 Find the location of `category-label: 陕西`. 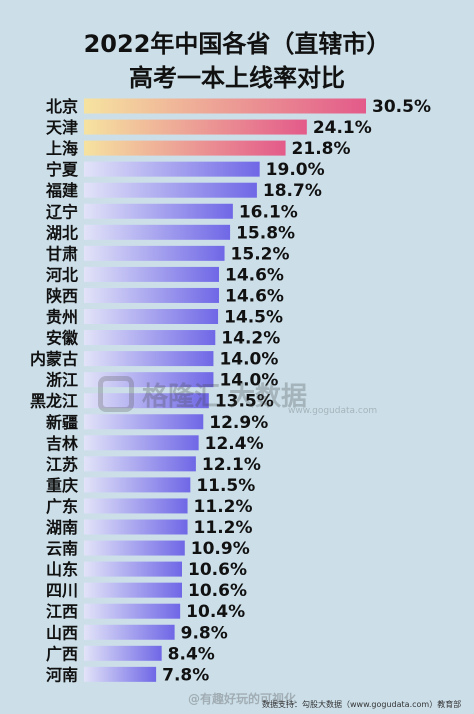

category-label: 陕西 is located at coordinates (62, 295).